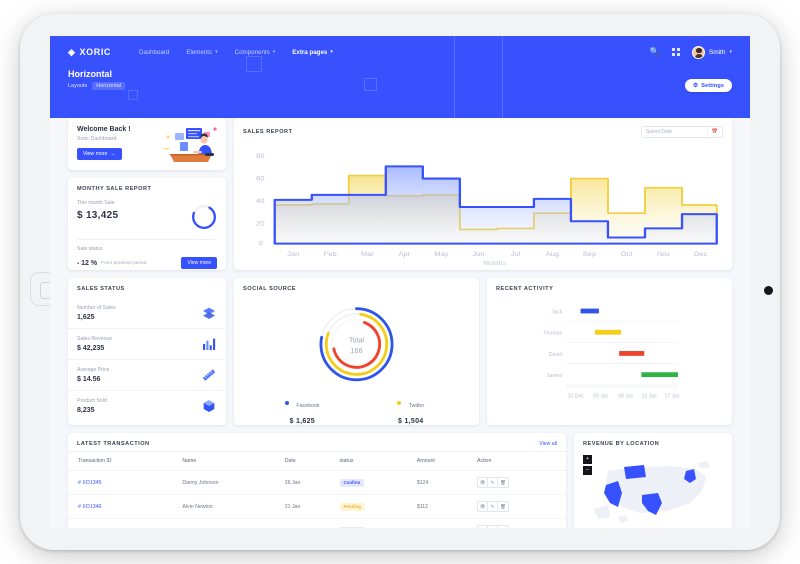 This screenshot has width=800, height=564. What do you see at coordinates (90, 249) in the screenshot?
I see `monthly-status-label: Sale status` at bounding box center [90, 249].